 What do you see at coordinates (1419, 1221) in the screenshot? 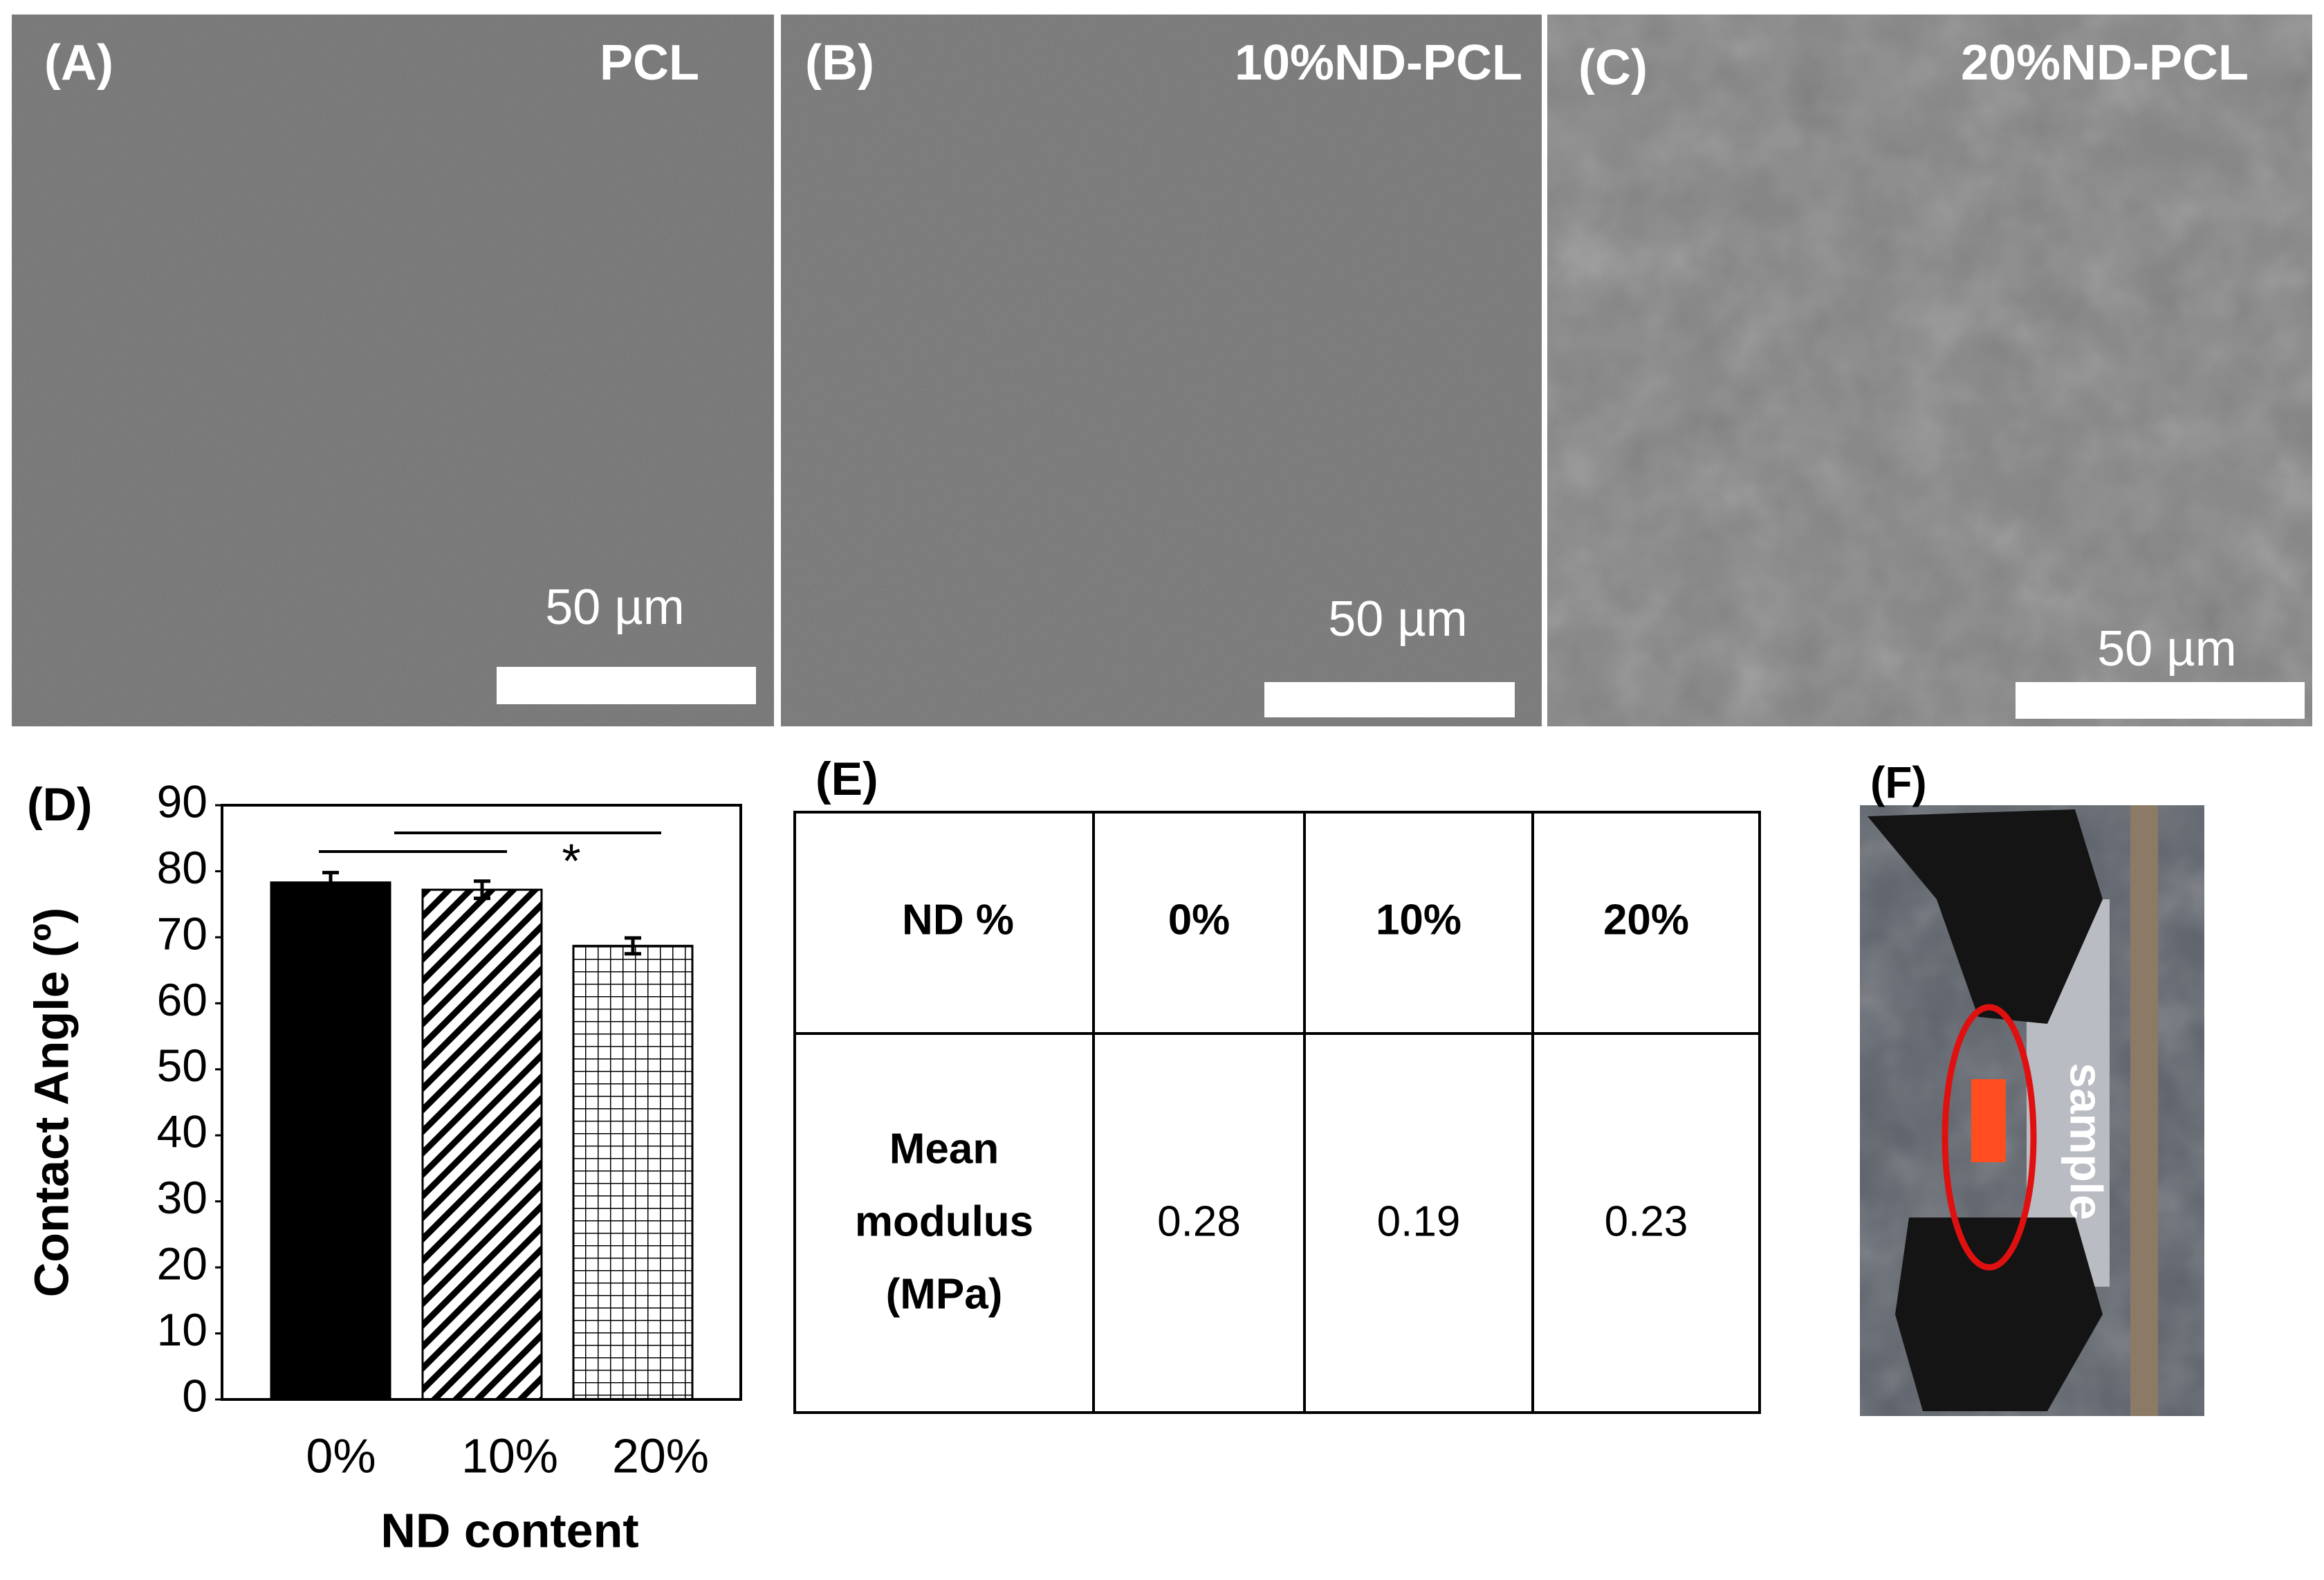
I see `table-cell: 0.19` at bounding box center [1419, 1221].